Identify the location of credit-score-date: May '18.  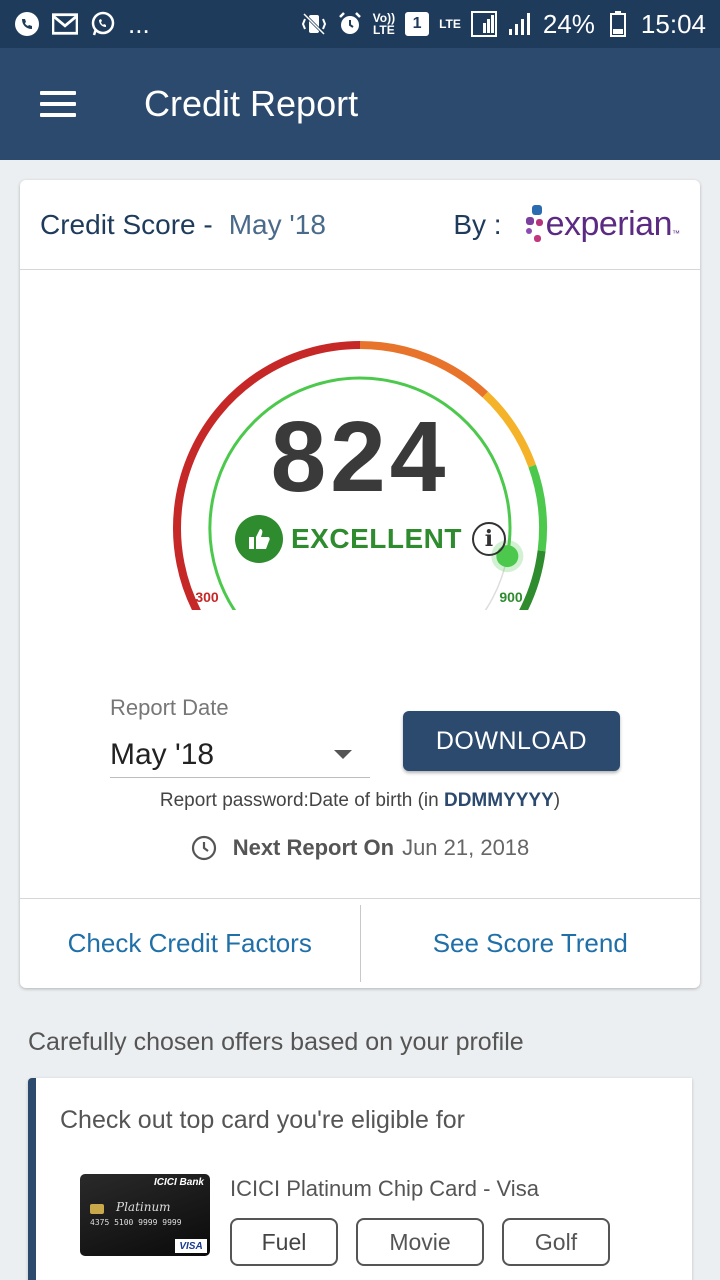
(277, 224).